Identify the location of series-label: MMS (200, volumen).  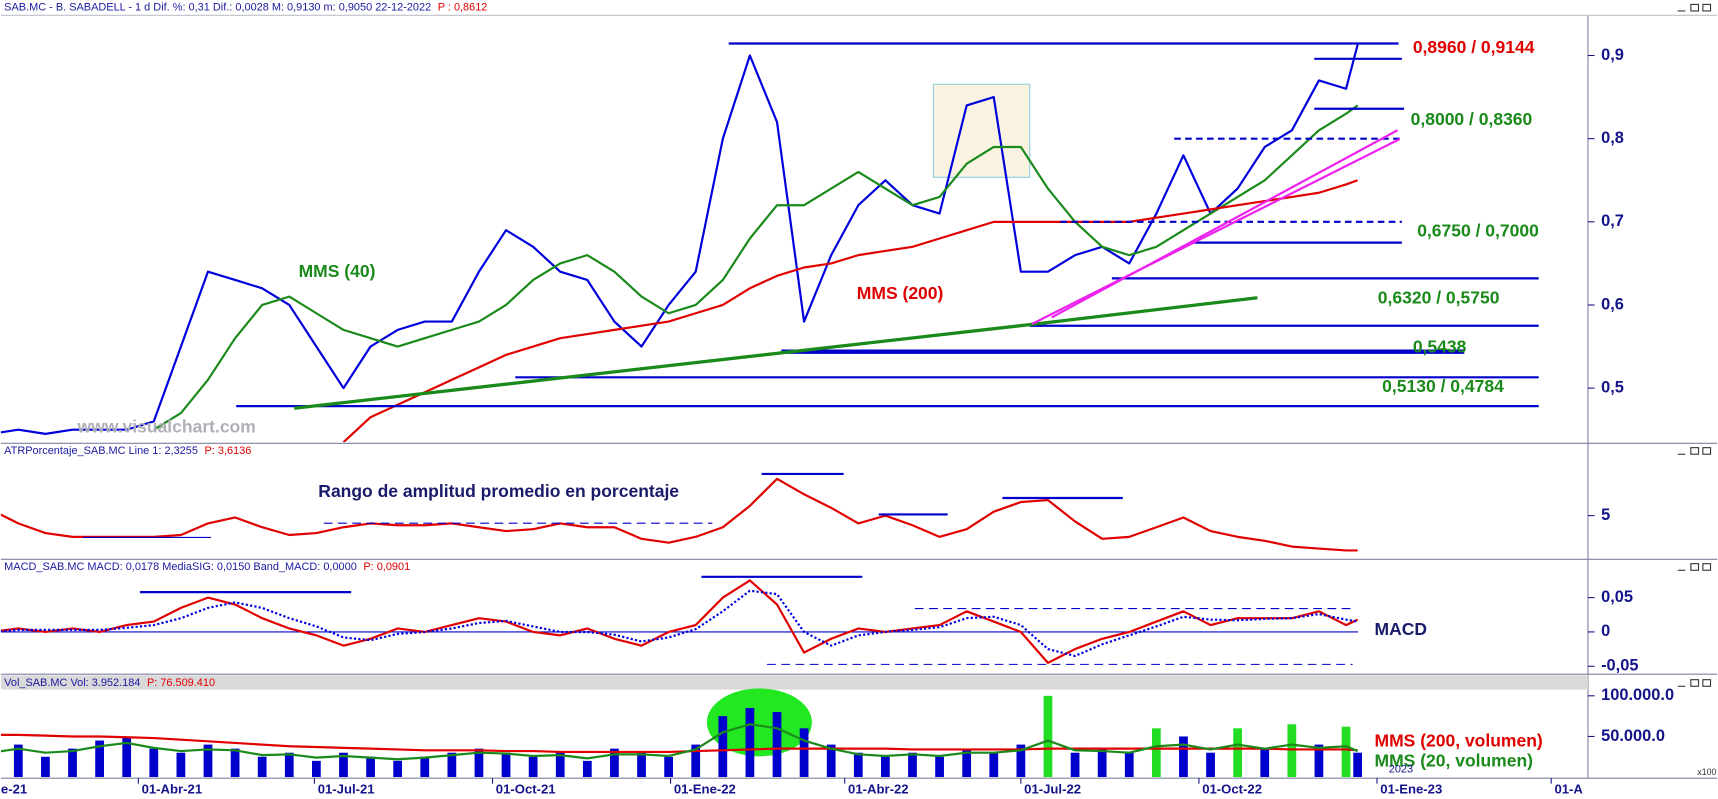
(1459, 741).